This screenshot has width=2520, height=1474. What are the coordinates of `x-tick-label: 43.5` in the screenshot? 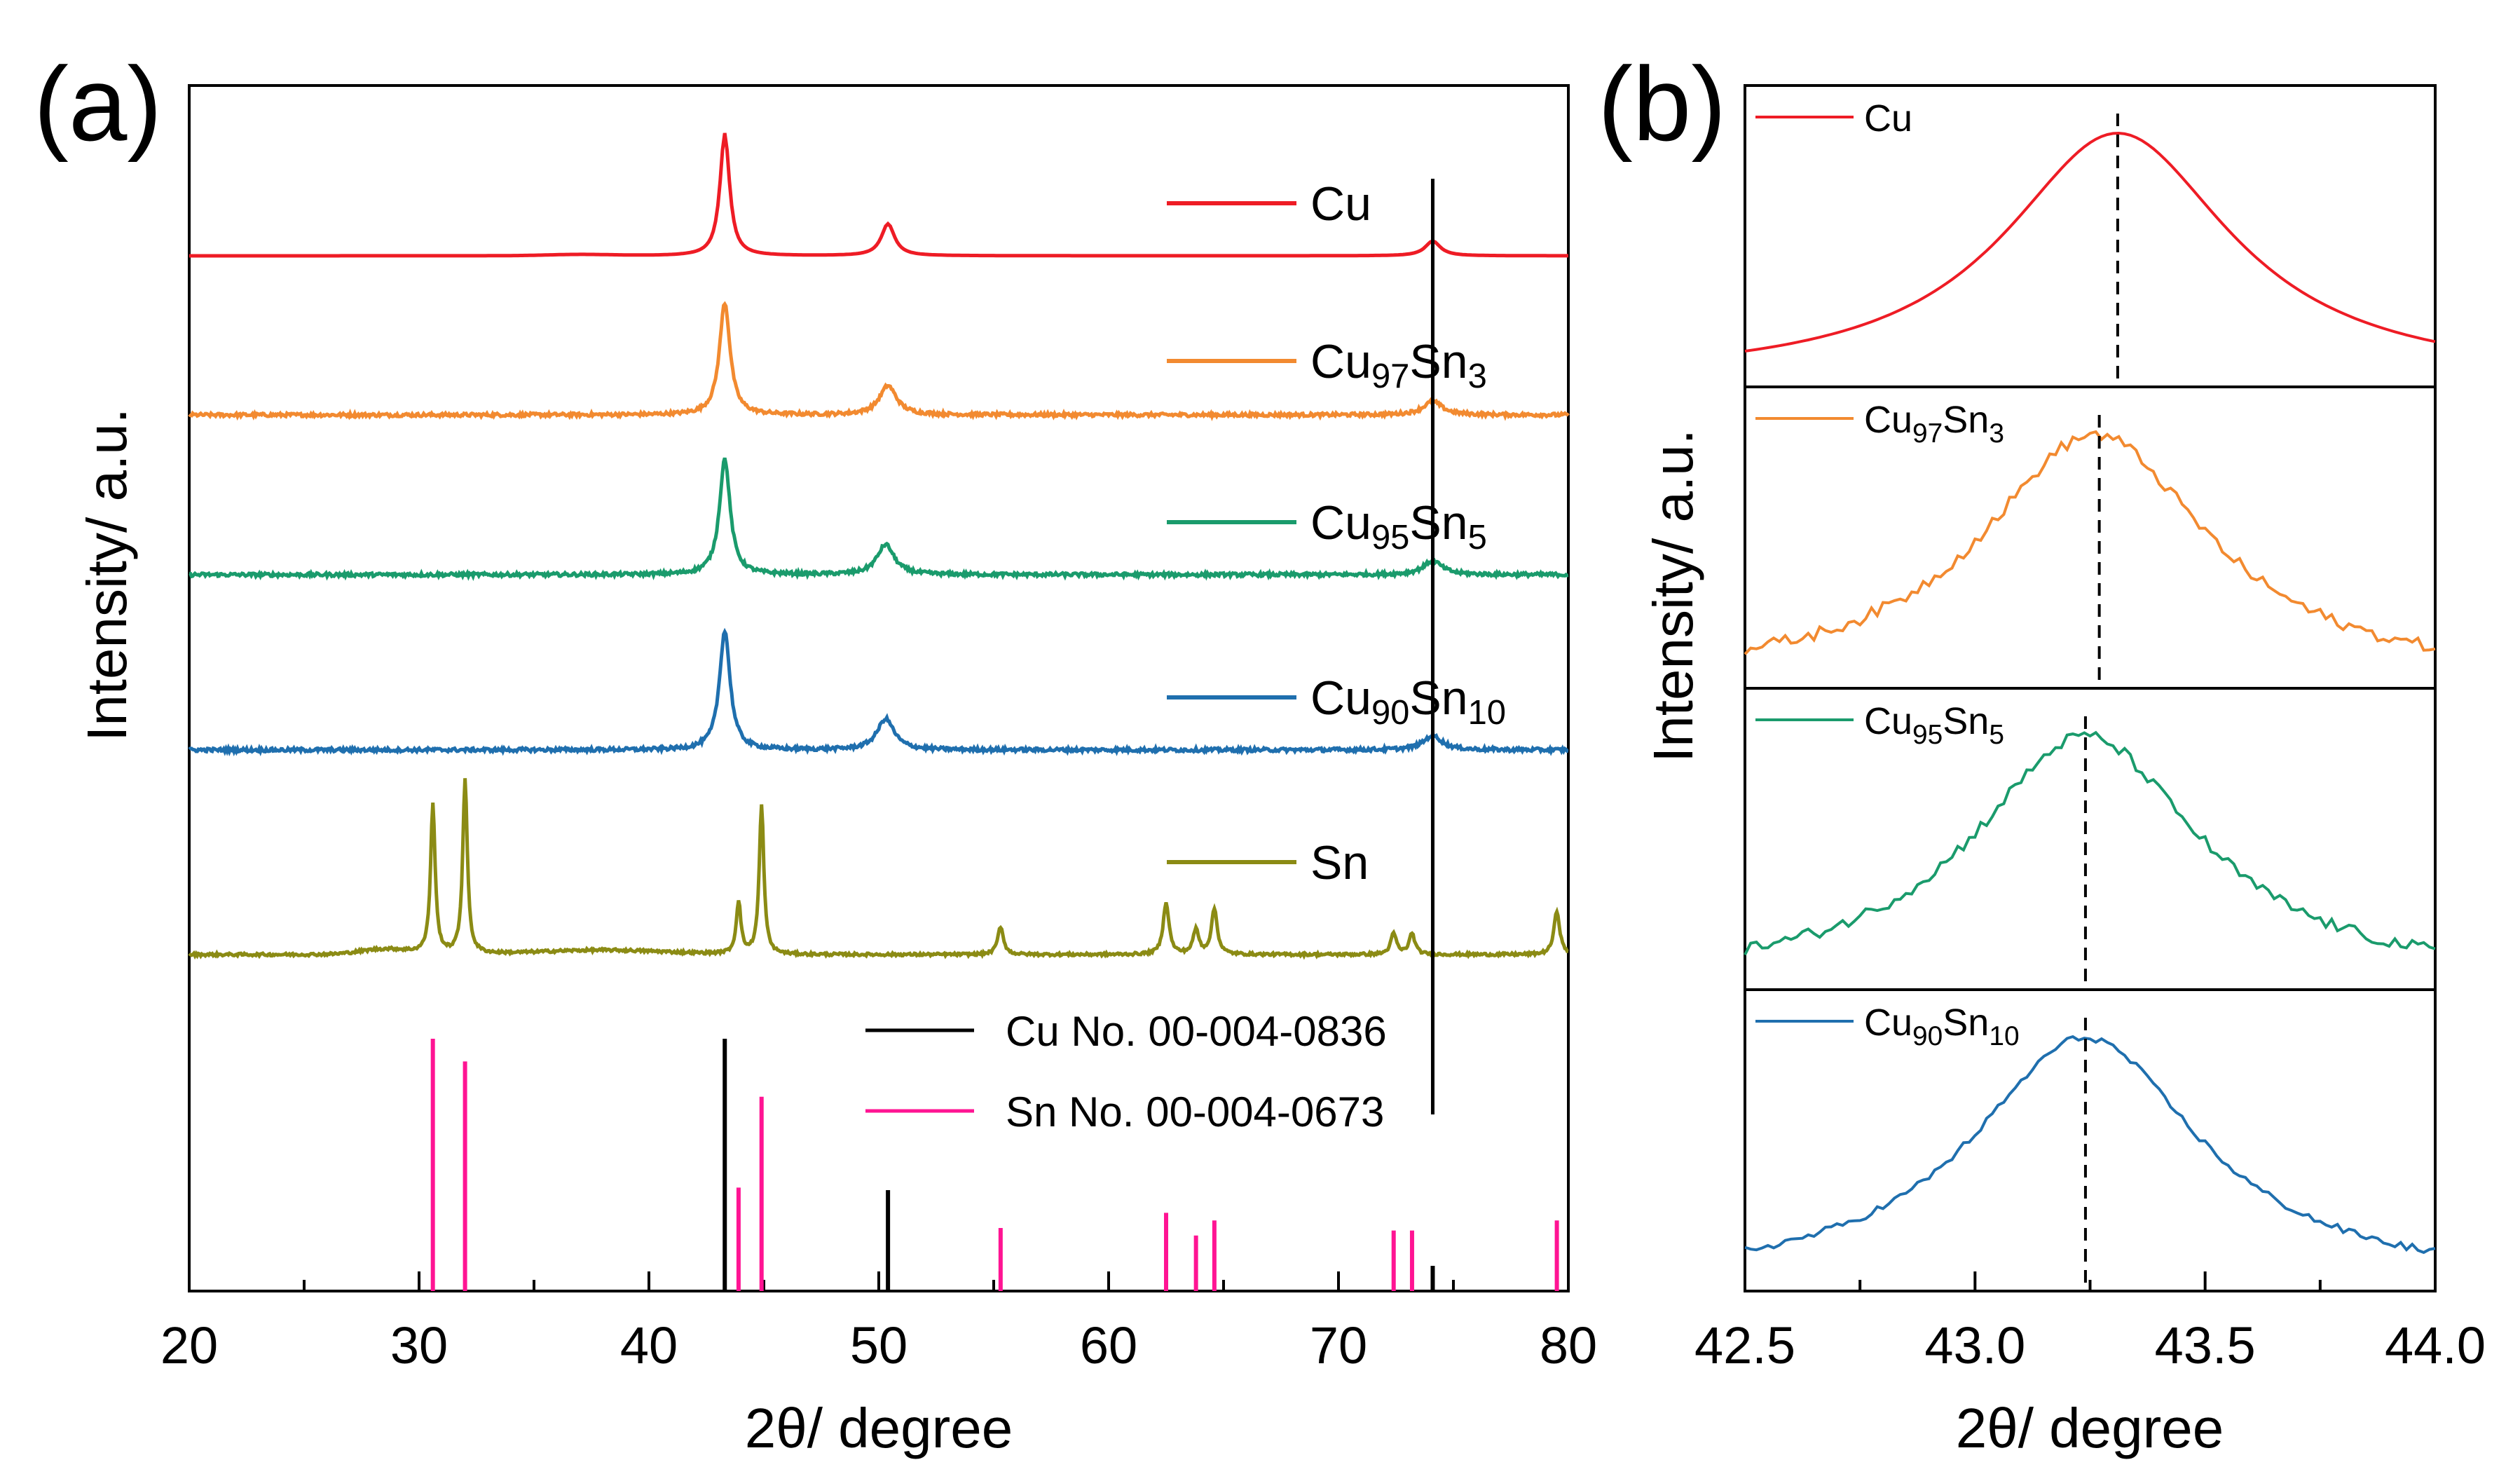 It's located at (2205, 1345).